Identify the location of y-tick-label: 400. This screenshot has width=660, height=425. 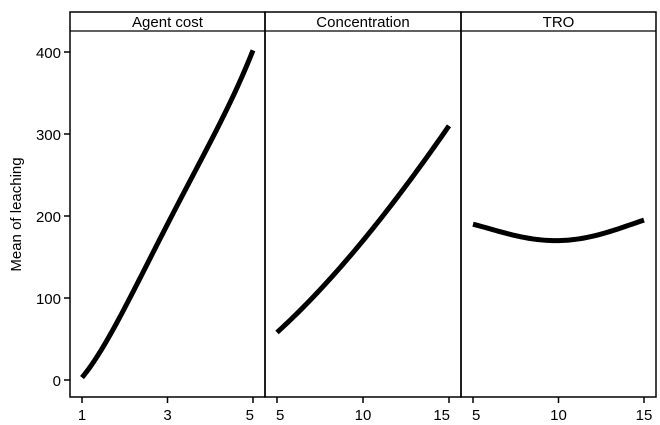
(48, 53).